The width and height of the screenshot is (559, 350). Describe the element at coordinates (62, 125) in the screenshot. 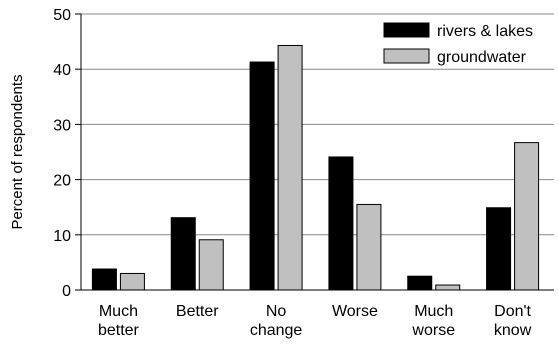

I see `y-tick-label: 30` at that location.